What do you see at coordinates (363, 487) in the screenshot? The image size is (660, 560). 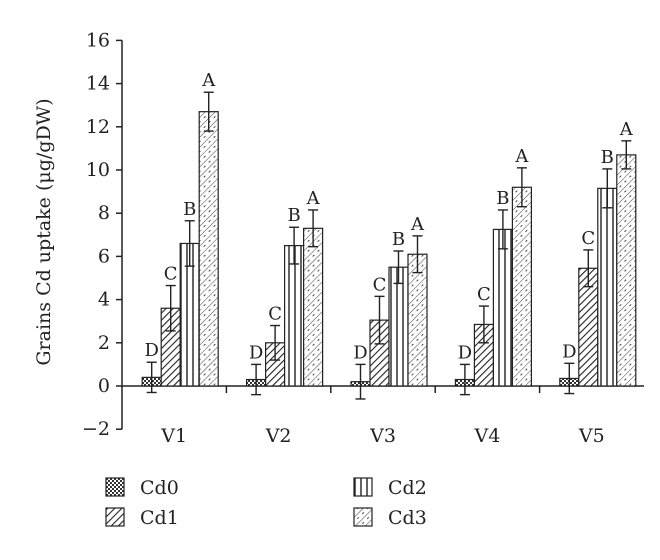 I see `legend-swatch-cd2` at bounding box center [363, 487].